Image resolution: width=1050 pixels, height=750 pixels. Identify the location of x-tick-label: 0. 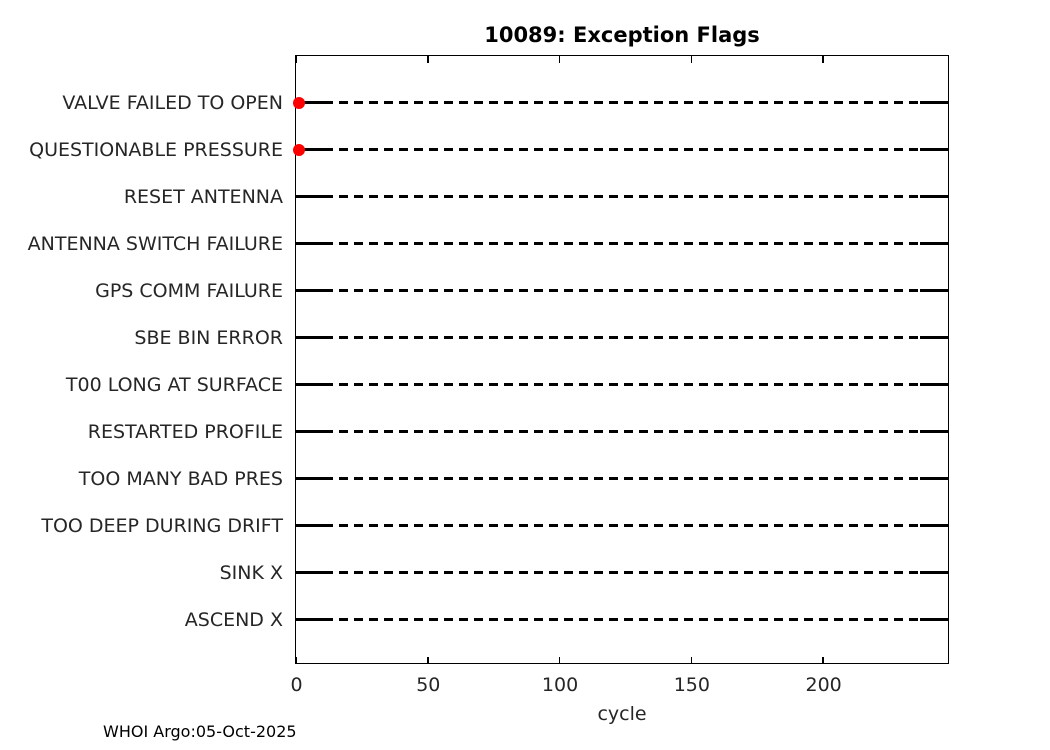
(296, 685).